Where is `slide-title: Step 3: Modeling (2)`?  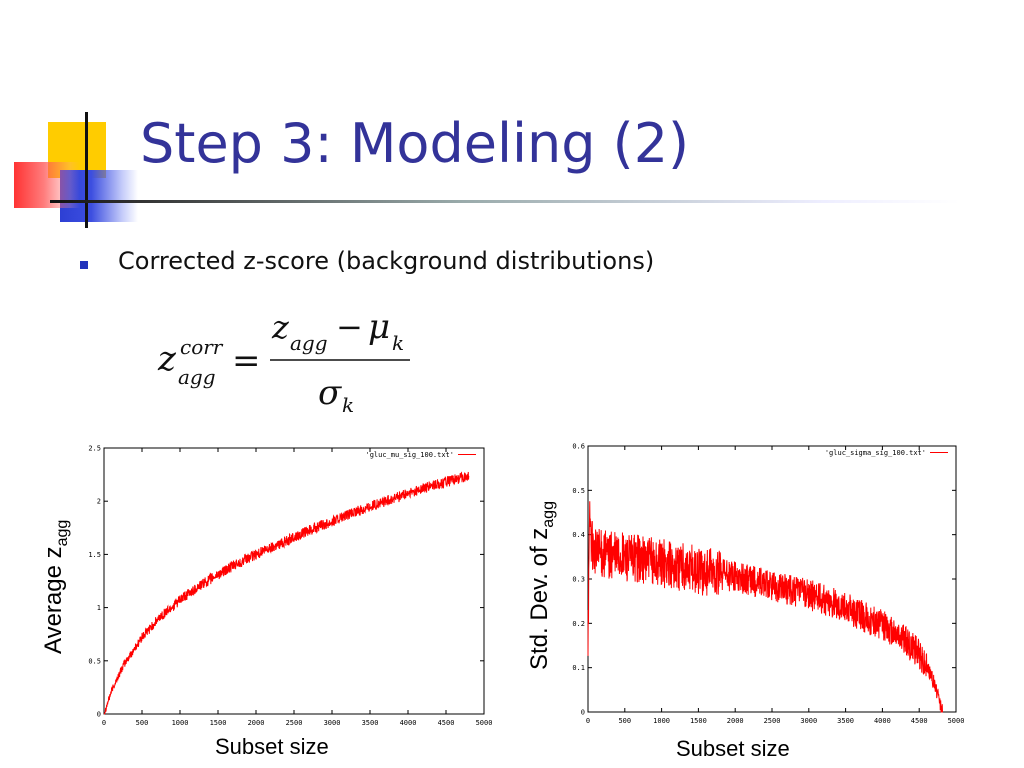
slide-title: Step 3: Modeling (2) is located at coordinates (415, 143).